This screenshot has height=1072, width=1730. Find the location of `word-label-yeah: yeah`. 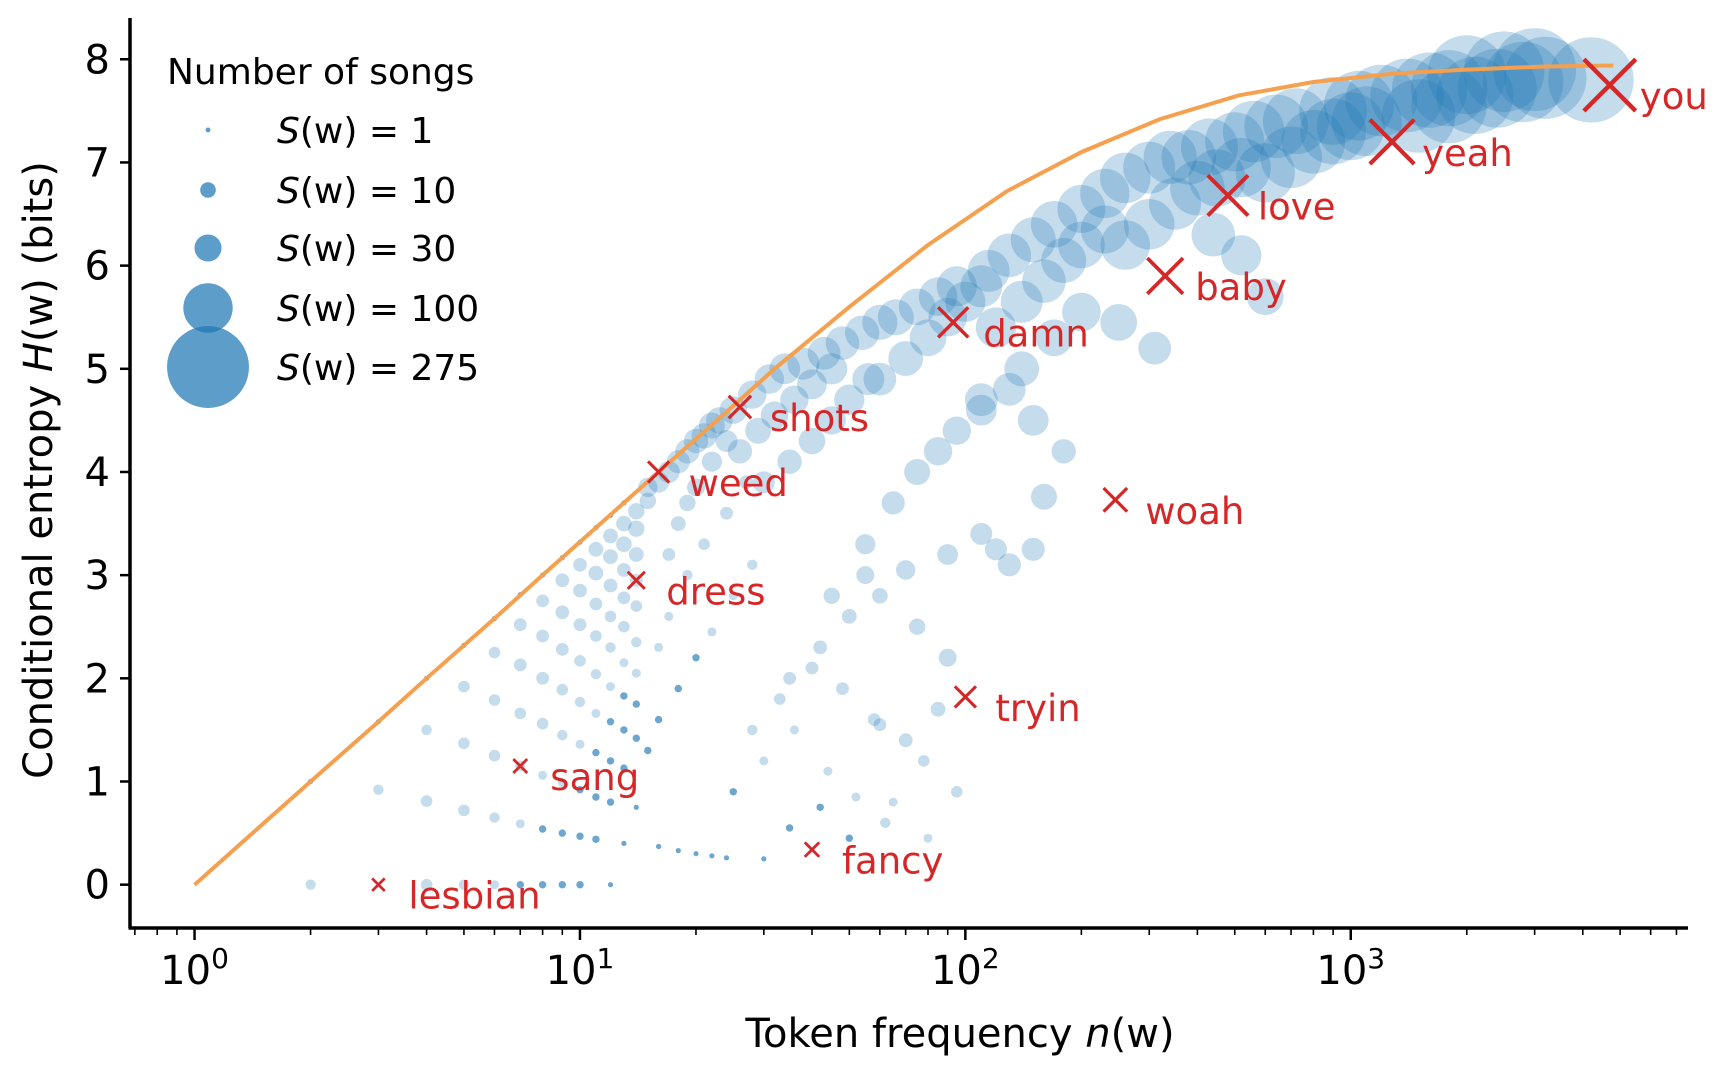

word-label-yeah: yeah is located at coordinates (1467, 153).